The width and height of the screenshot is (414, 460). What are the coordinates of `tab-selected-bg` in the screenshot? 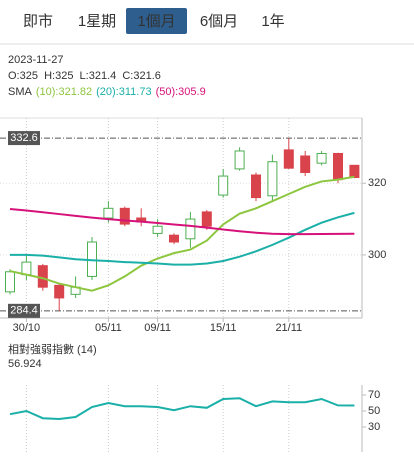 It's located at (156, 21).